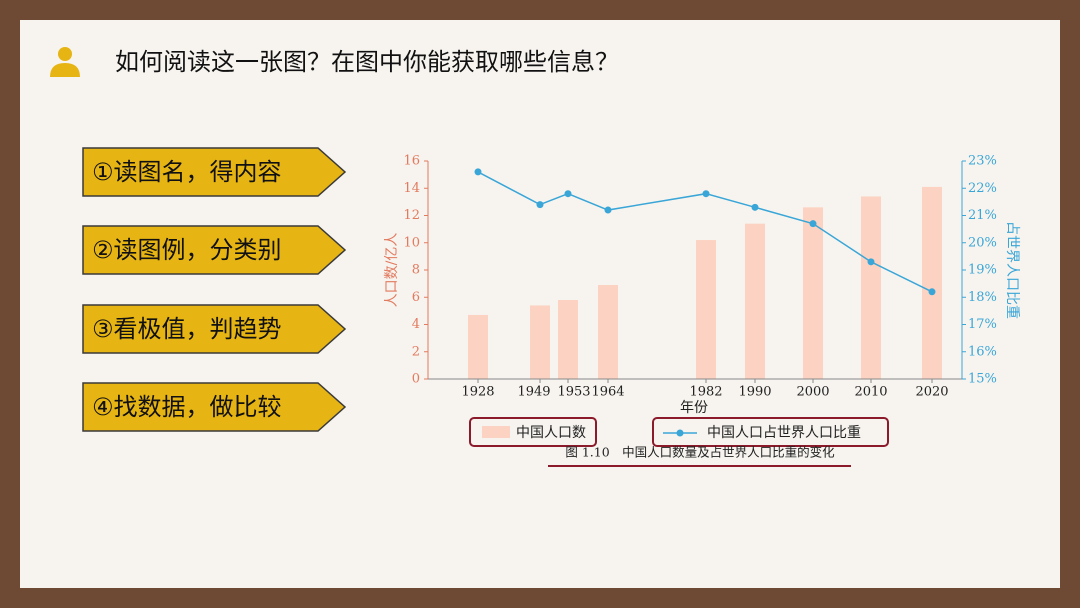 This screenshot has height=608, width=1080. What do you see at coordinates (65, 62) in the screenshot?
I see `person-icon` at bounding box center [65, 62].